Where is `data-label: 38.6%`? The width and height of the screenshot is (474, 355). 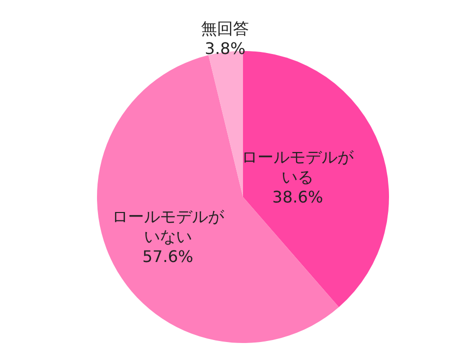
data-label: 38.6% is located at coordinates (298, 196).